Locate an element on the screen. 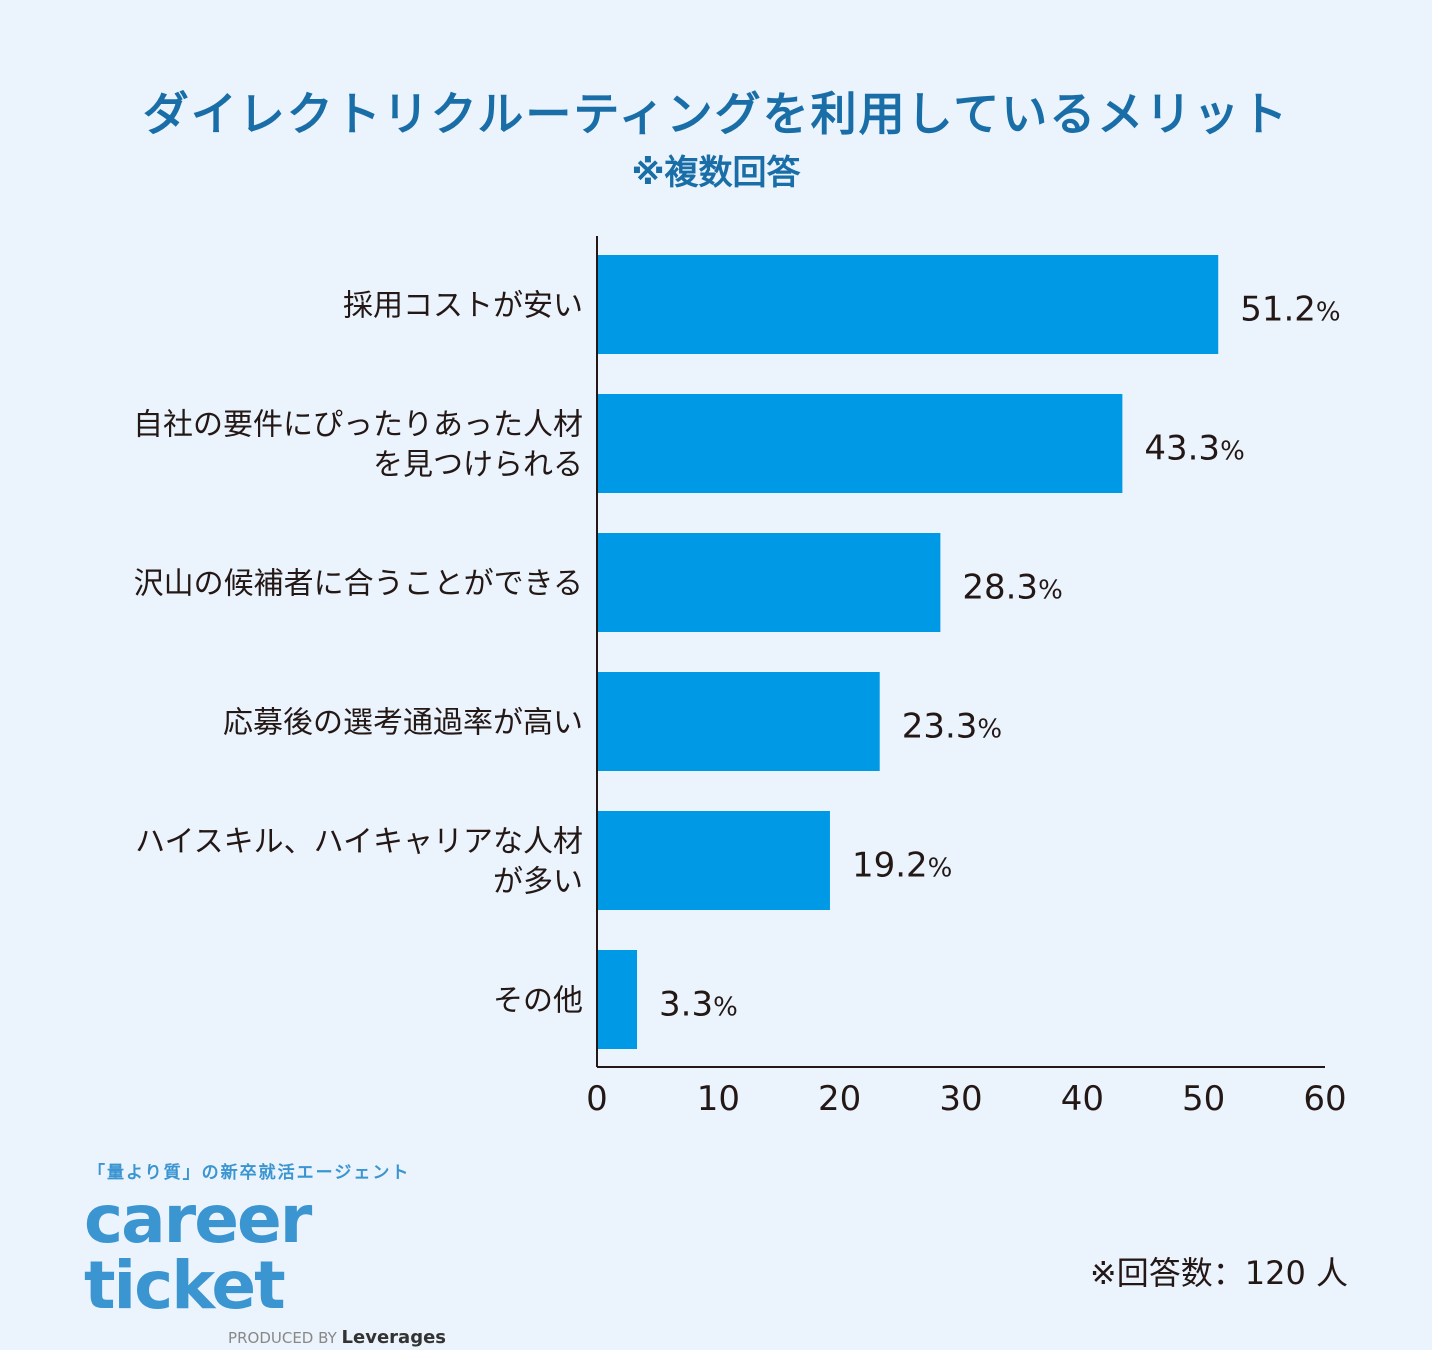 The image size is (1432, 1350). produced-by-text: PRODUCED BY is located at coordinates (282, 1338).